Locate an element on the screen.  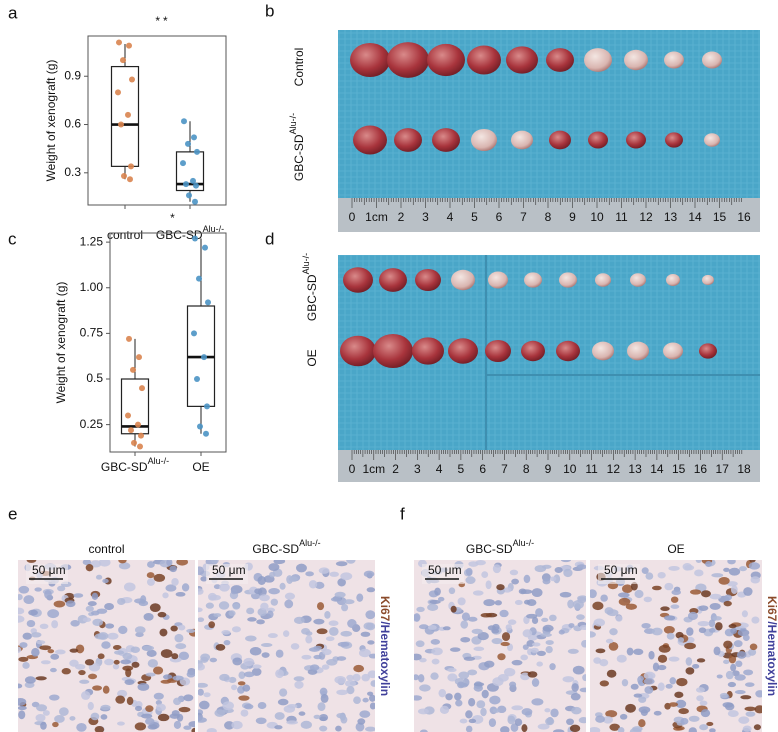
panel-letter: b is located at coordinates (269, 10).